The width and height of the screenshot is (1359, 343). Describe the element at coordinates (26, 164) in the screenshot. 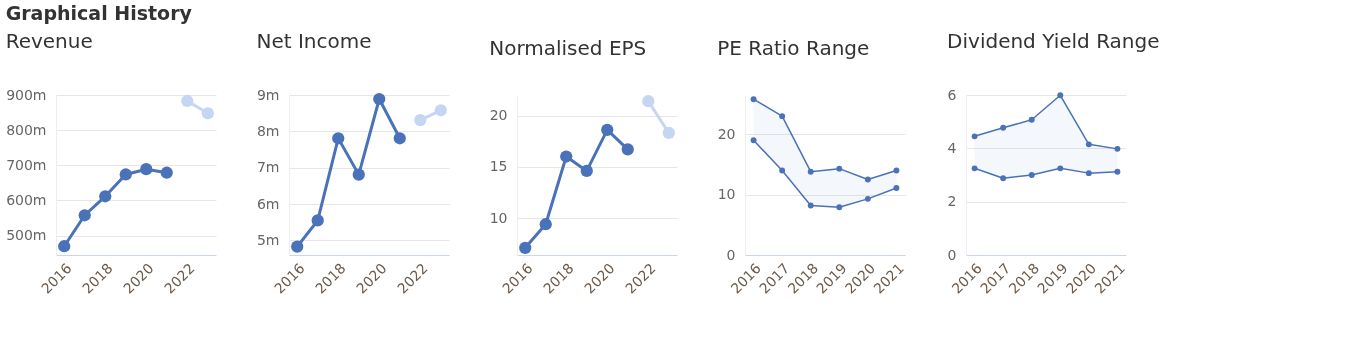

I see `y-tick-label: 700m` at that location.